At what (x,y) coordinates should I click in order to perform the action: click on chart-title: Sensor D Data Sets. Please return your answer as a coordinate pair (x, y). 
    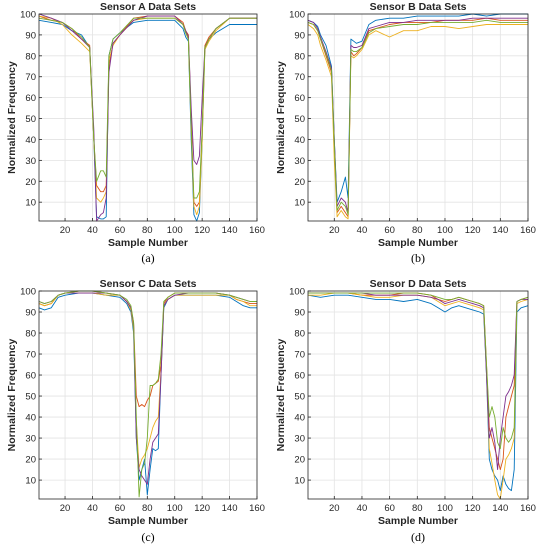
    Looking at the image, I should click on (418, 284).